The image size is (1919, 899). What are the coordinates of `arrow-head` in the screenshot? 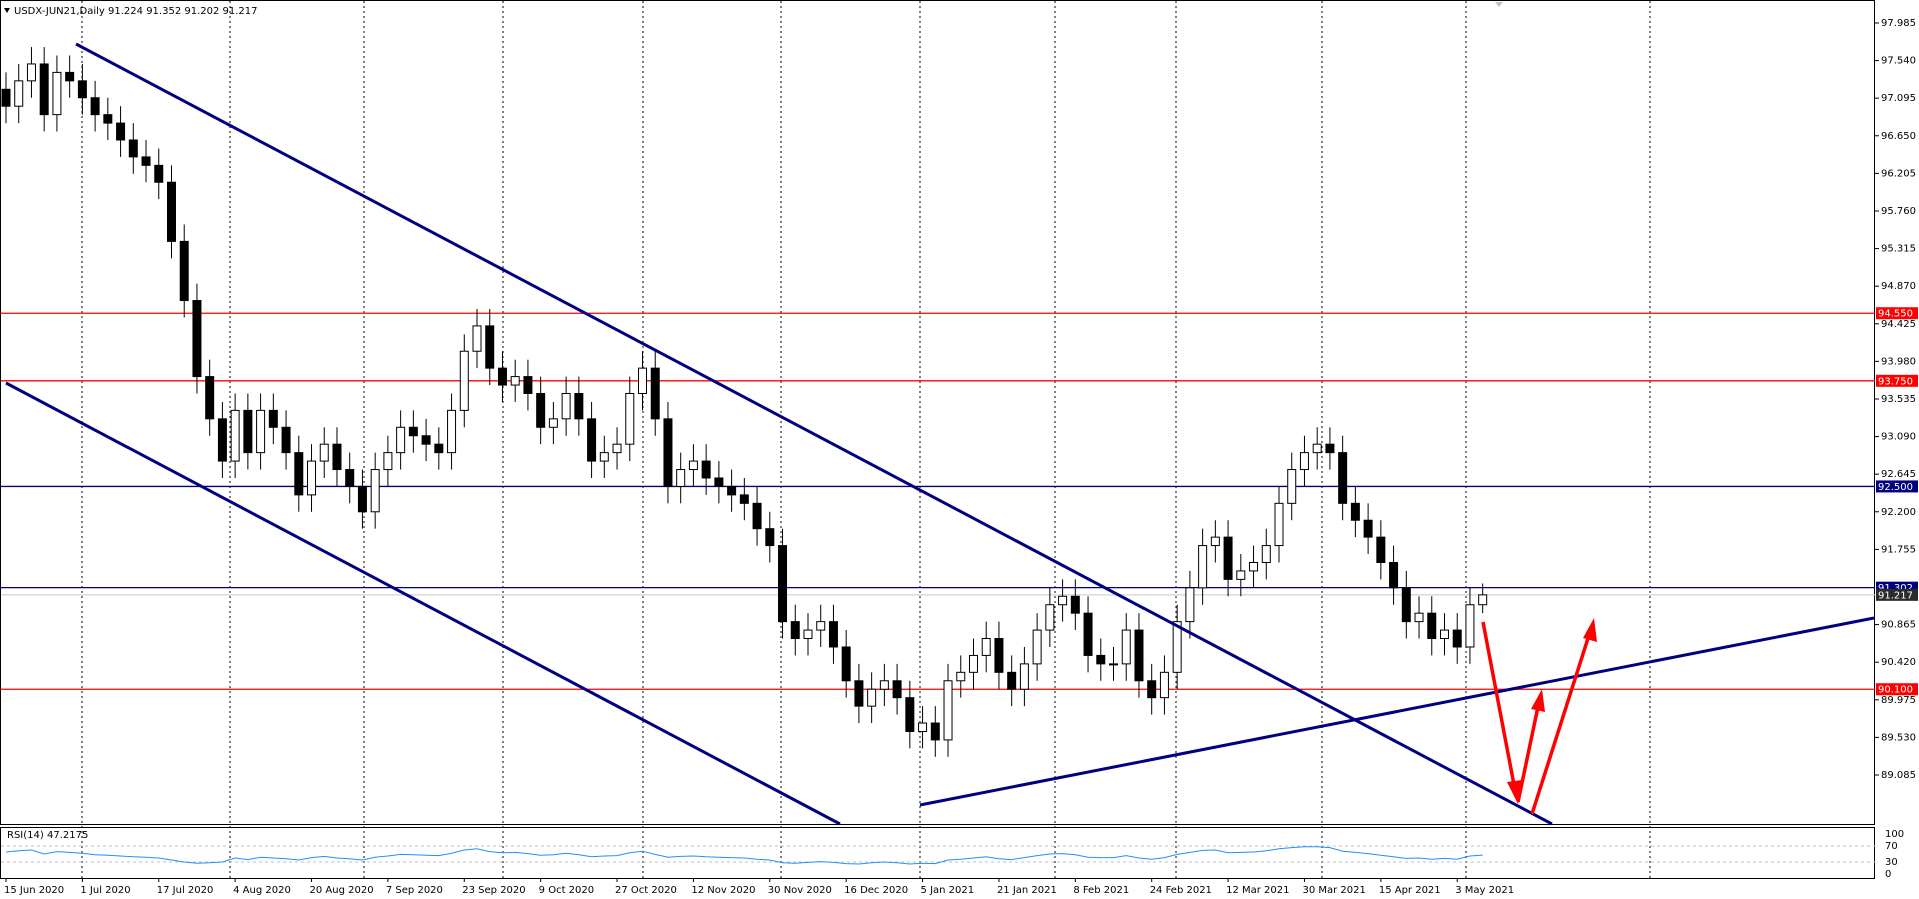 It's located at (1538, 700).